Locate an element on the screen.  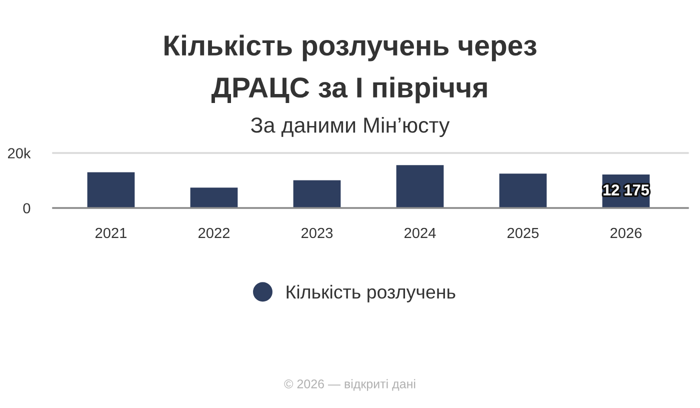
data-label: 12 175 is located at coordinates (626, 190).